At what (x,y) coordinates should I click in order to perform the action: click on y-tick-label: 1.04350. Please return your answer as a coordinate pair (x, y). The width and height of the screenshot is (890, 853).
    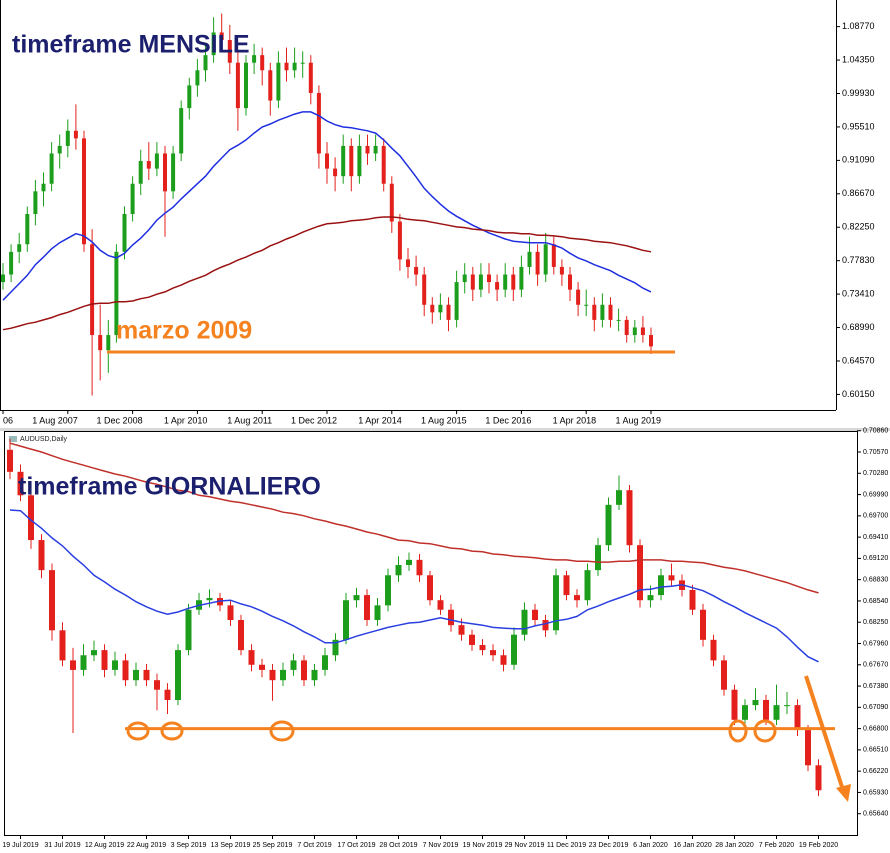
    Looking at the image, I should click on (858, 59).